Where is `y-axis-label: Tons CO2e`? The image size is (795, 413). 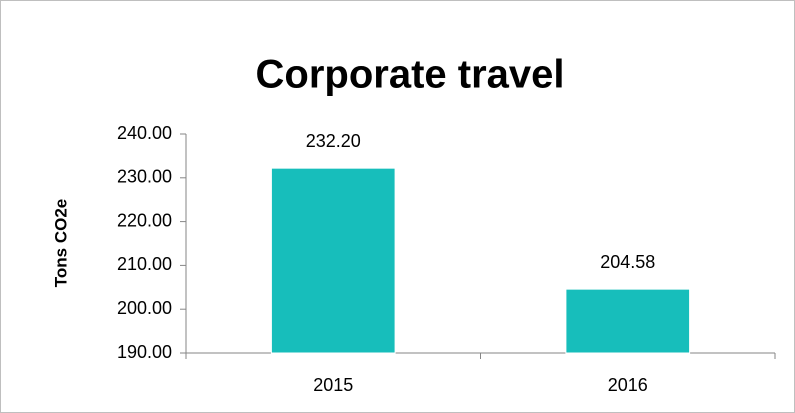 y-axis-label: Tons CO2e is located at coordinates (60, 243).